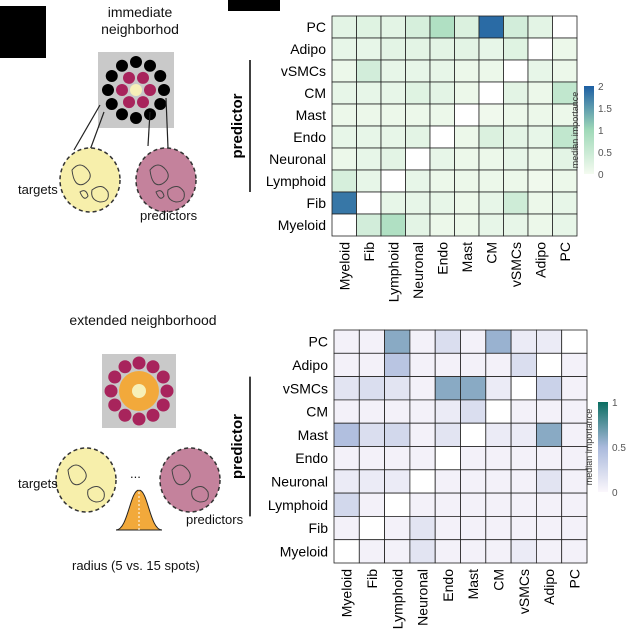 The width and height of the screenshot is (641, 641). I want to click on top-col-label-Endo: Endo, so click(442, 258).